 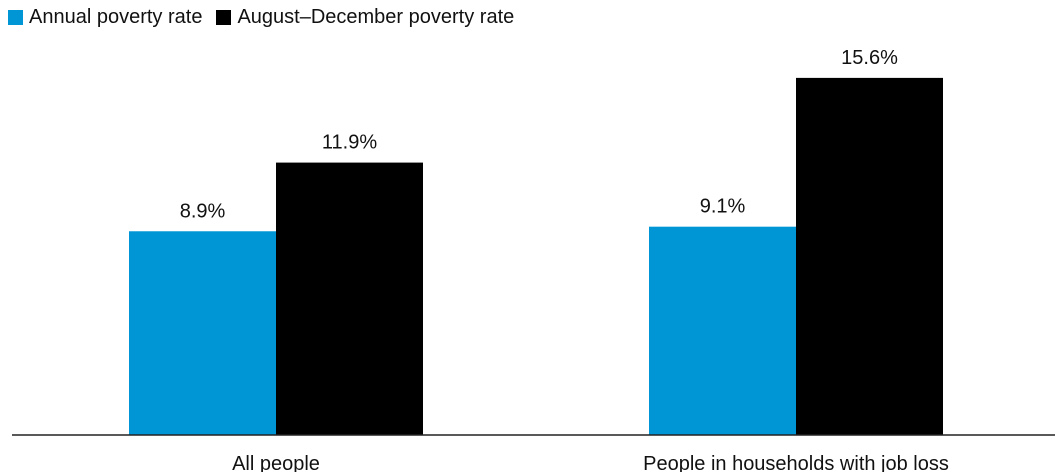 I want to click on value-label-annual-0: 8.9%, so click(x=203, y=211).